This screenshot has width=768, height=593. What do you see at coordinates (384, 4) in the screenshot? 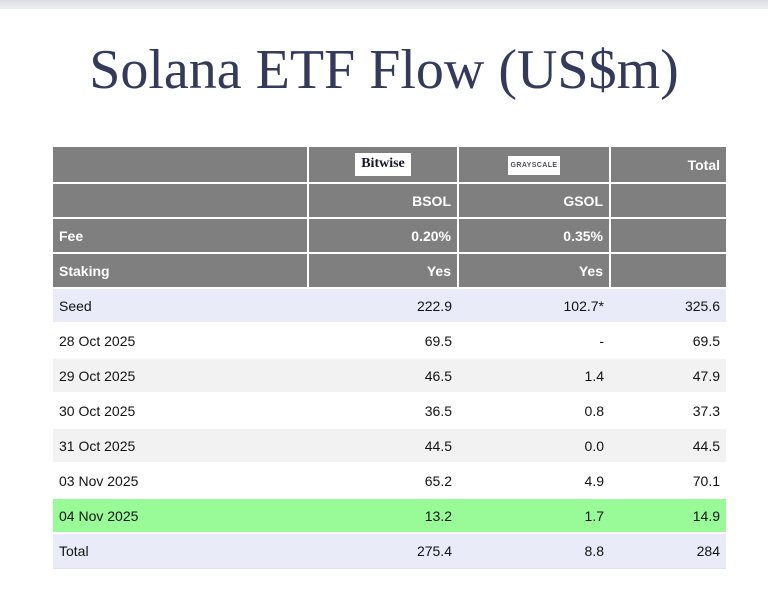
I see `window-top-edge` at bounding box center [384, 4].